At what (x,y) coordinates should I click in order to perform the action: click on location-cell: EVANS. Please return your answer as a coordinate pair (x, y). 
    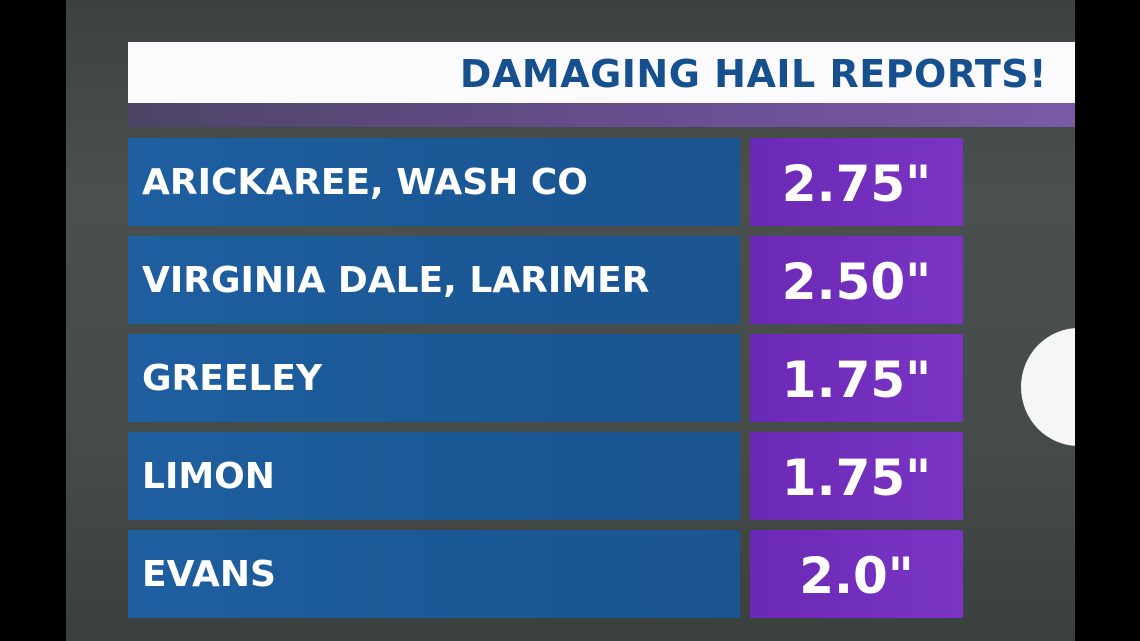
    Looking at the image, I should click on (434, 574).